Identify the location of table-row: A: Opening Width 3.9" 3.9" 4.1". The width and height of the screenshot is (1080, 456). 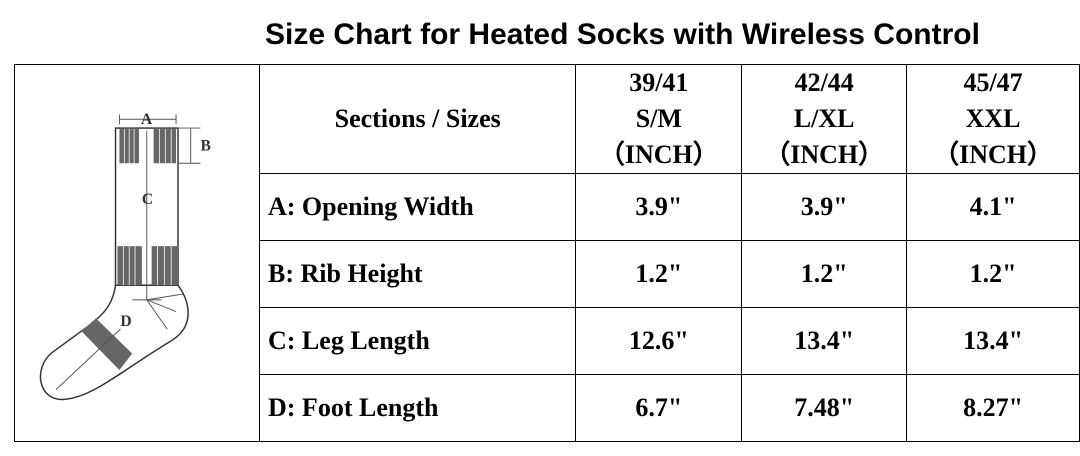
(547, 207).